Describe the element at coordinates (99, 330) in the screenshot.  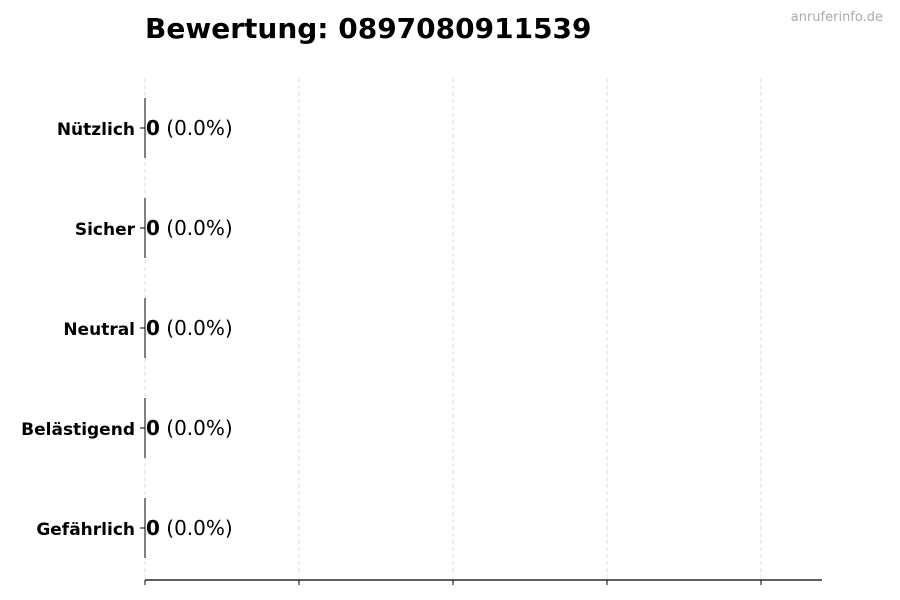
I see `y-tick-label: Neutral` at that location.